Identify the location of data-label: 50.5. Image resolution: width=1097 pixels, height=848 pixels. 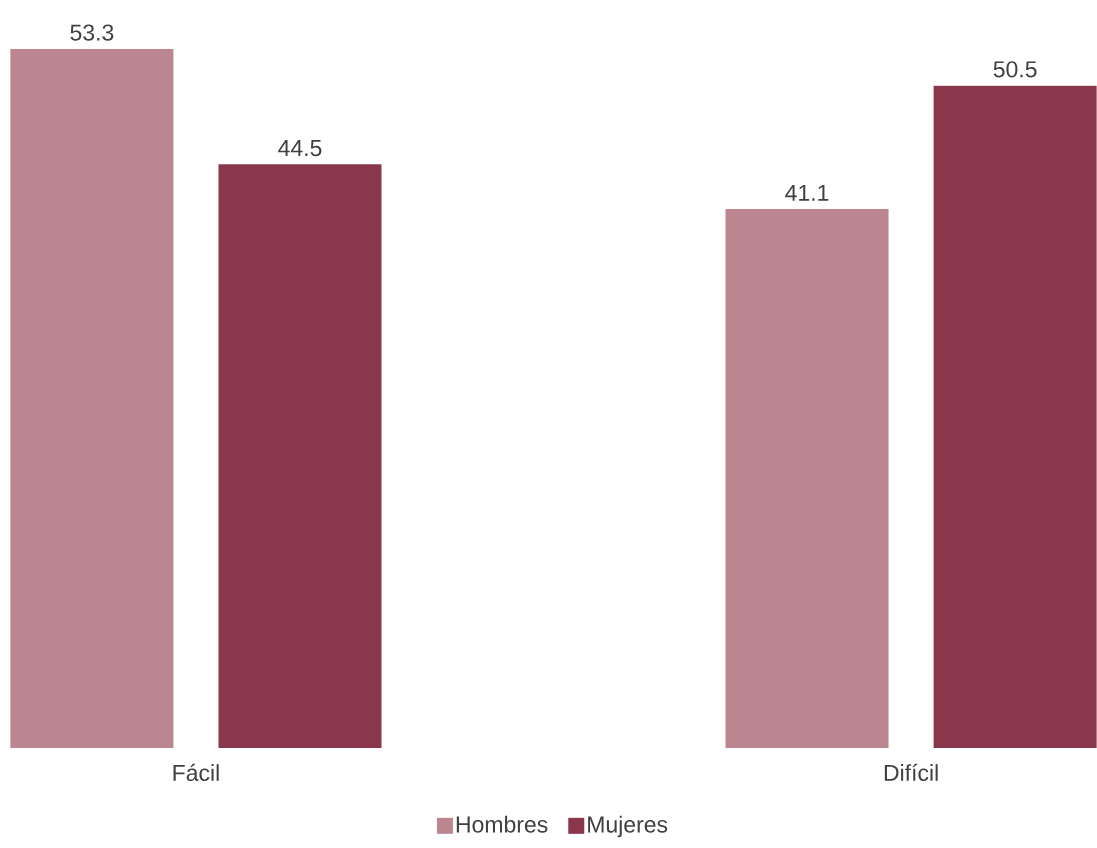
(1015, 69).